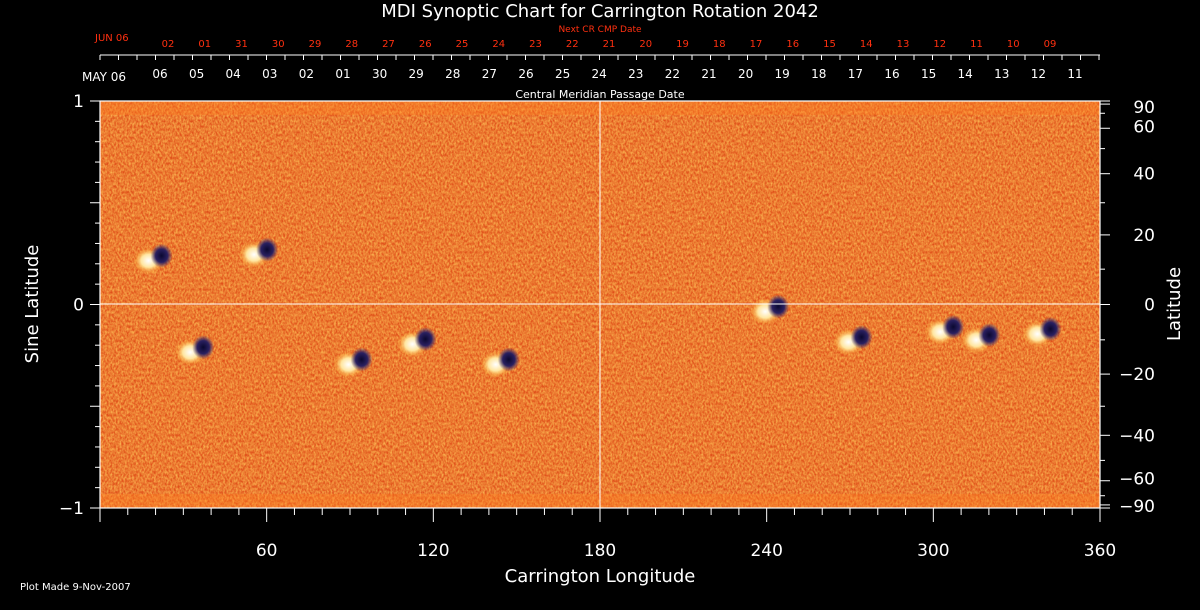 The height and width of the screenshot is (610, 1200). I want to click on top-axis-date-label: 20, so click(745, 74).